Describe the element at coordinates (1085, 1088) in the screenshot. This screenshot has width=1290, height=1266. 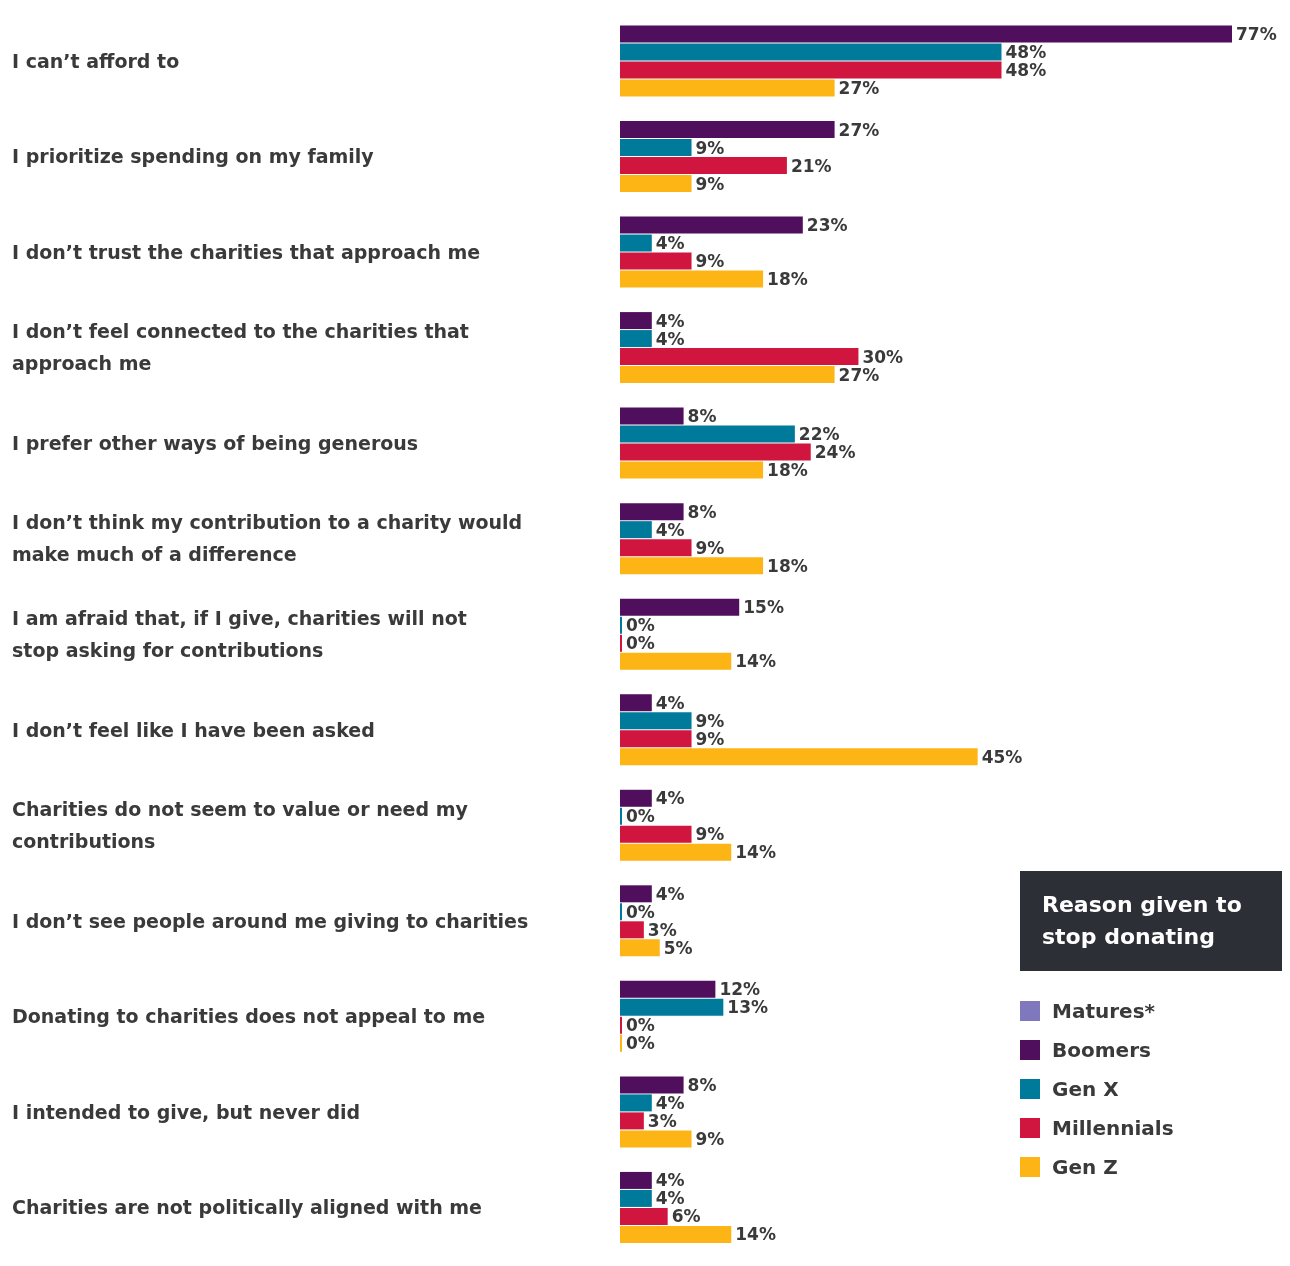
I see `legend-label: Gen X` at that location.